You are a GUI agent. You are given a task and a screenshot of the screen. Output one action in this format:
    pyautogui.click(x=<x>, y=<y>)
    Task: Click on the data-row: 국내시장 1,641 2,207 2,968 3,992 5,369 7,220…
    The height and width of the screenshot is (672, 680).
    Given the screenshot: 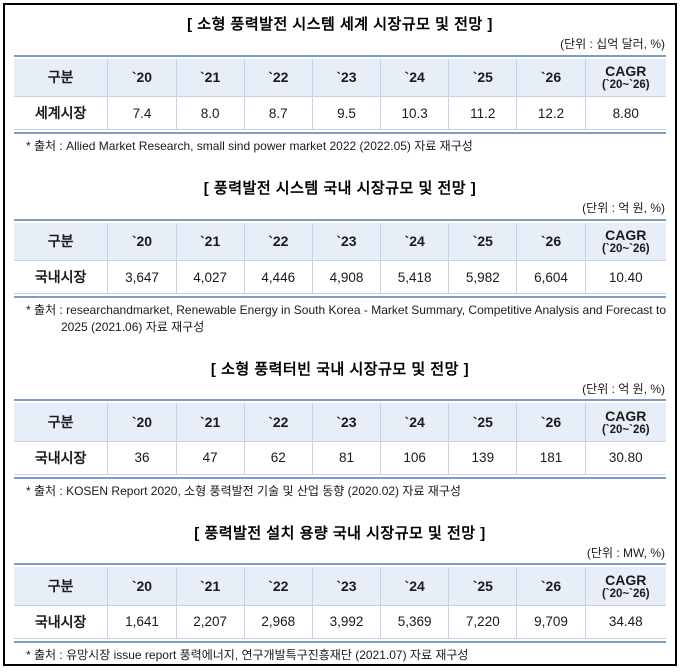 What is the action you would take?
    pyautogui.click(x=340, y=622)
    